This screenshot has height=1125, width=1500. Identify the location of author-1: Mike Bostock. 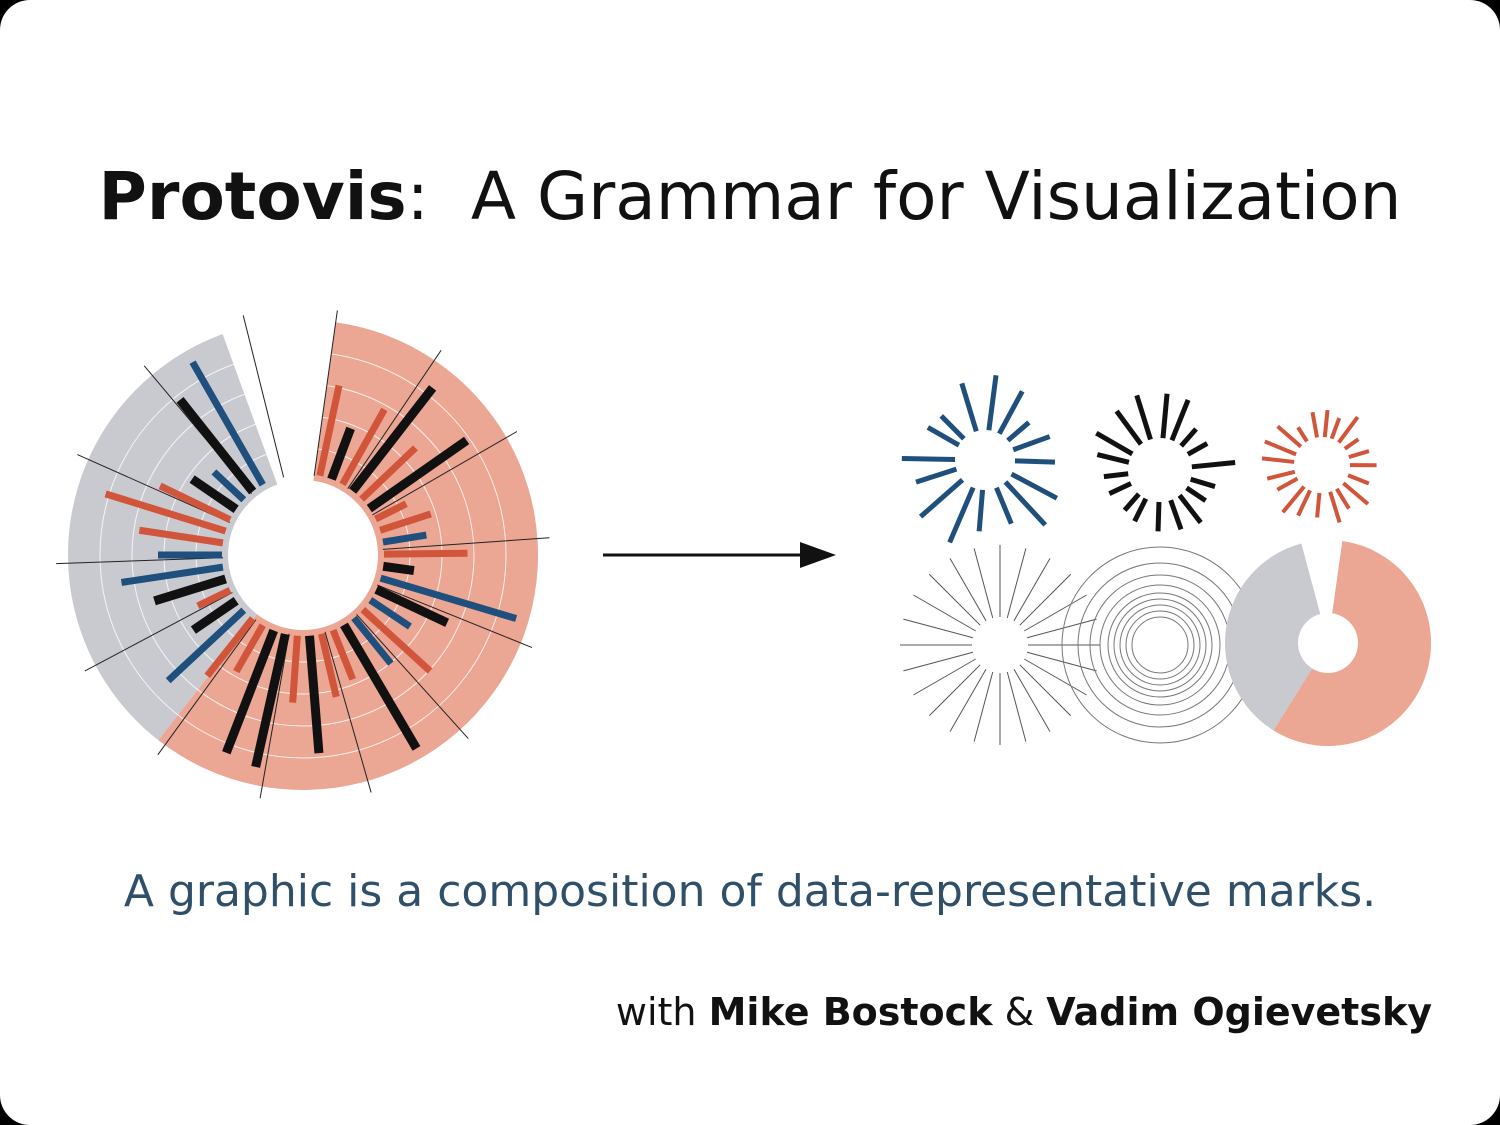
(850, 1012).